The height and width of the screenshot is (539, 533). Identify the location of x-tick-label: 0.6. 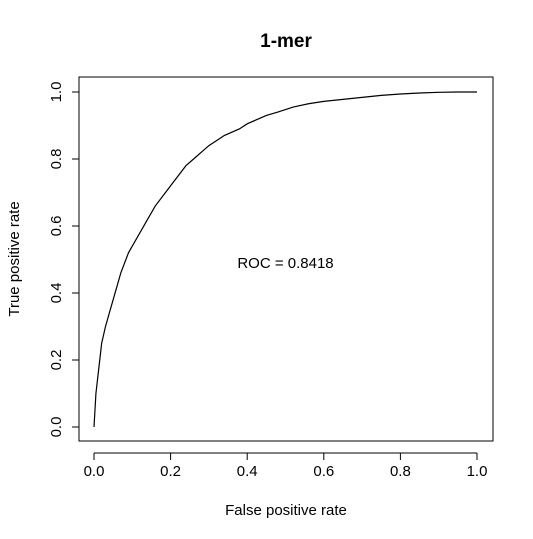
(323, 471).